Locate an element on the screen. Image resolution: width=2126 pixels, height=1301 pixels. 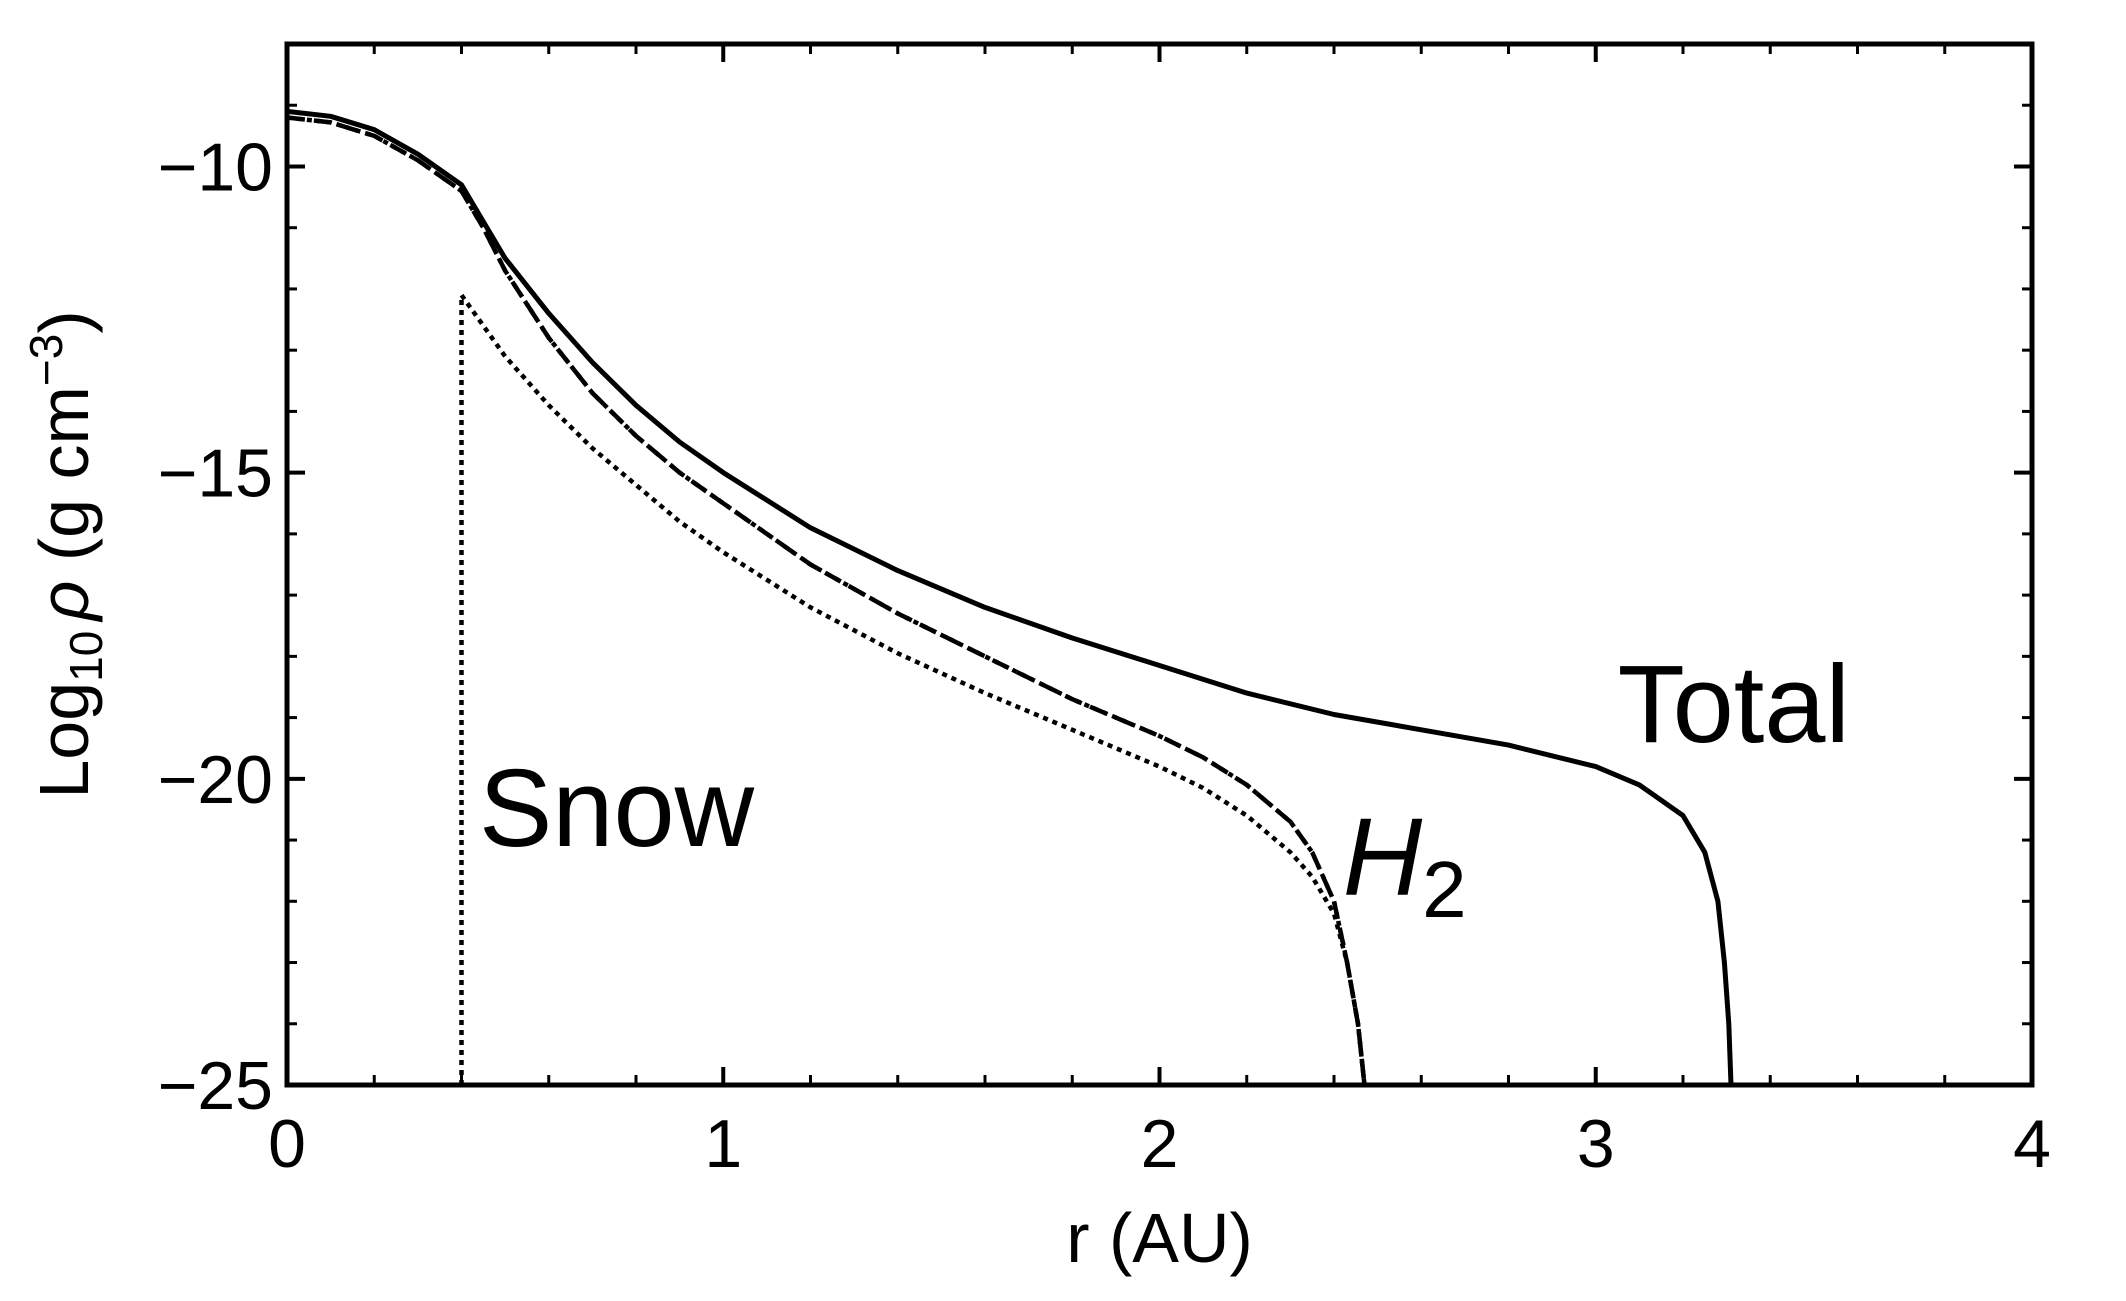
y-axis-title: Log10 ρ (g cm−3) is located at coordinates (66, 554).